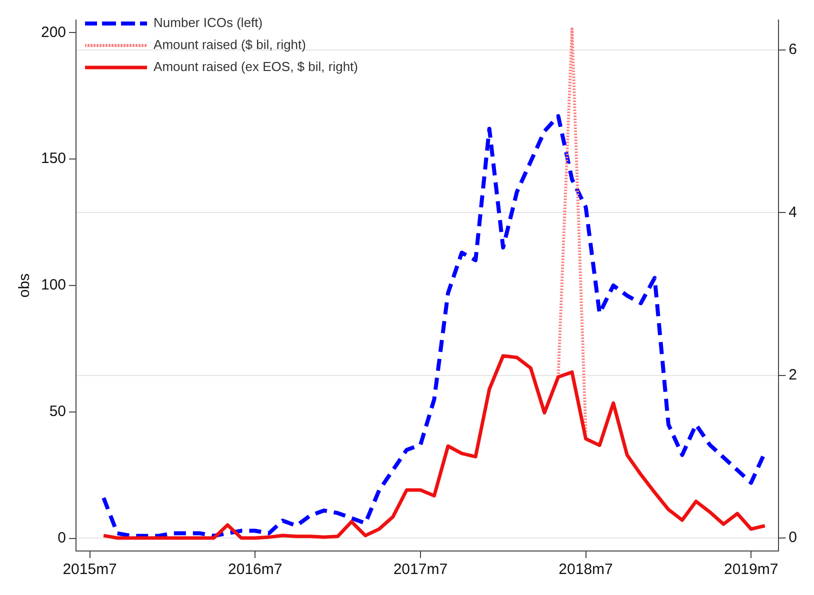 The width and height of the screenshot is (814, 595). I want to click on y-tick-label: 150, so click(53, 159).